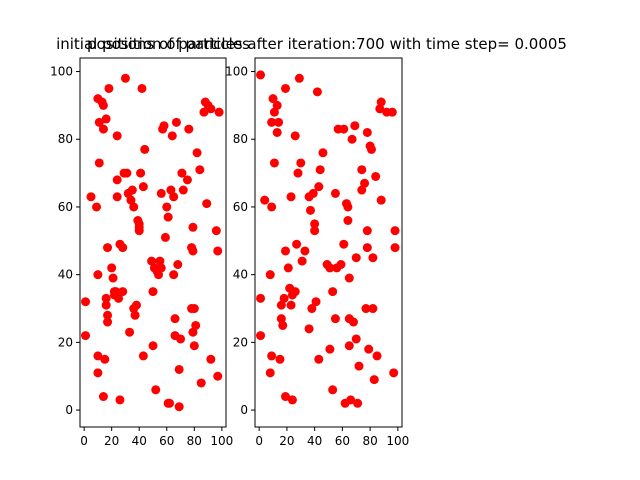 The height and width of the screenshot is (480, 640). Describe the element at coordinates (194, 441) in the screenshot. I see `x-tick-label: 80` at that location.